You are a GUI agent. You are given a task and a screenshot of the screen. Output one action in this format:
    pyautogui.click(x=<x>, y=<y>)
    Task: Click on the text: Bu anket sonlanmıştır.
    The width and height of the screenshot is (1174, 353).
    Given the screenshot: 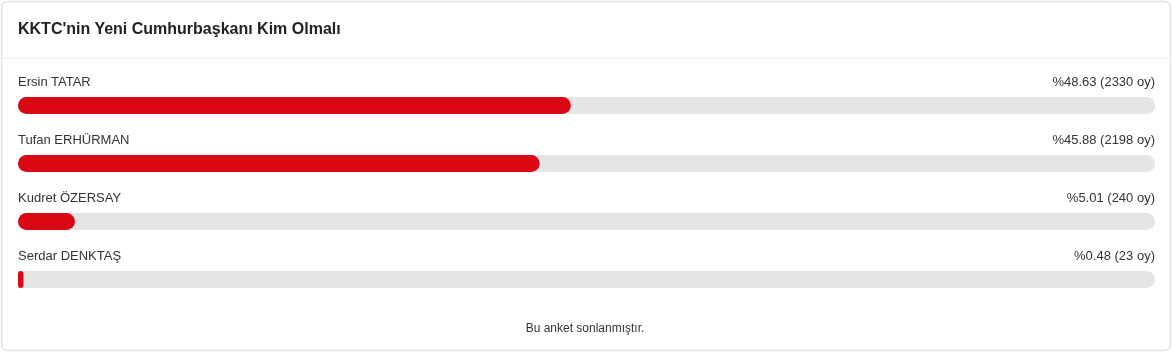 What is the action you would take?
    pyautogui.click(x=585, y=328)
    